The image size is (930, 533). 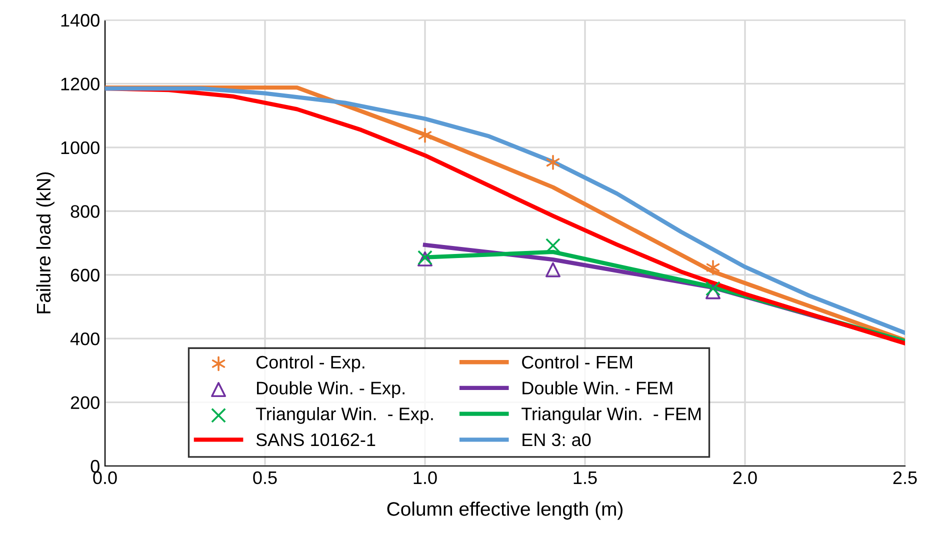 I want to click on x-tick-label: 2.5, so click(x=905, y=477).